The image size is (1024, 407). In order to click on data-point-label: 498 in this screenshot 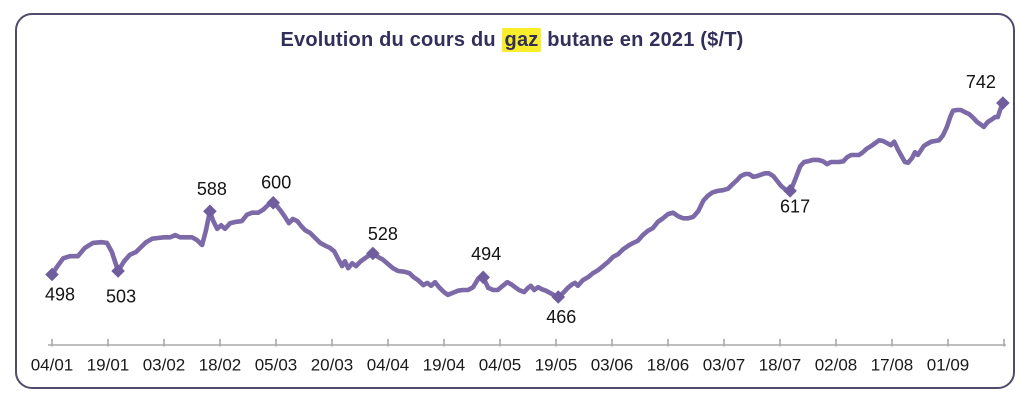, I will do `click(60, 294)`.